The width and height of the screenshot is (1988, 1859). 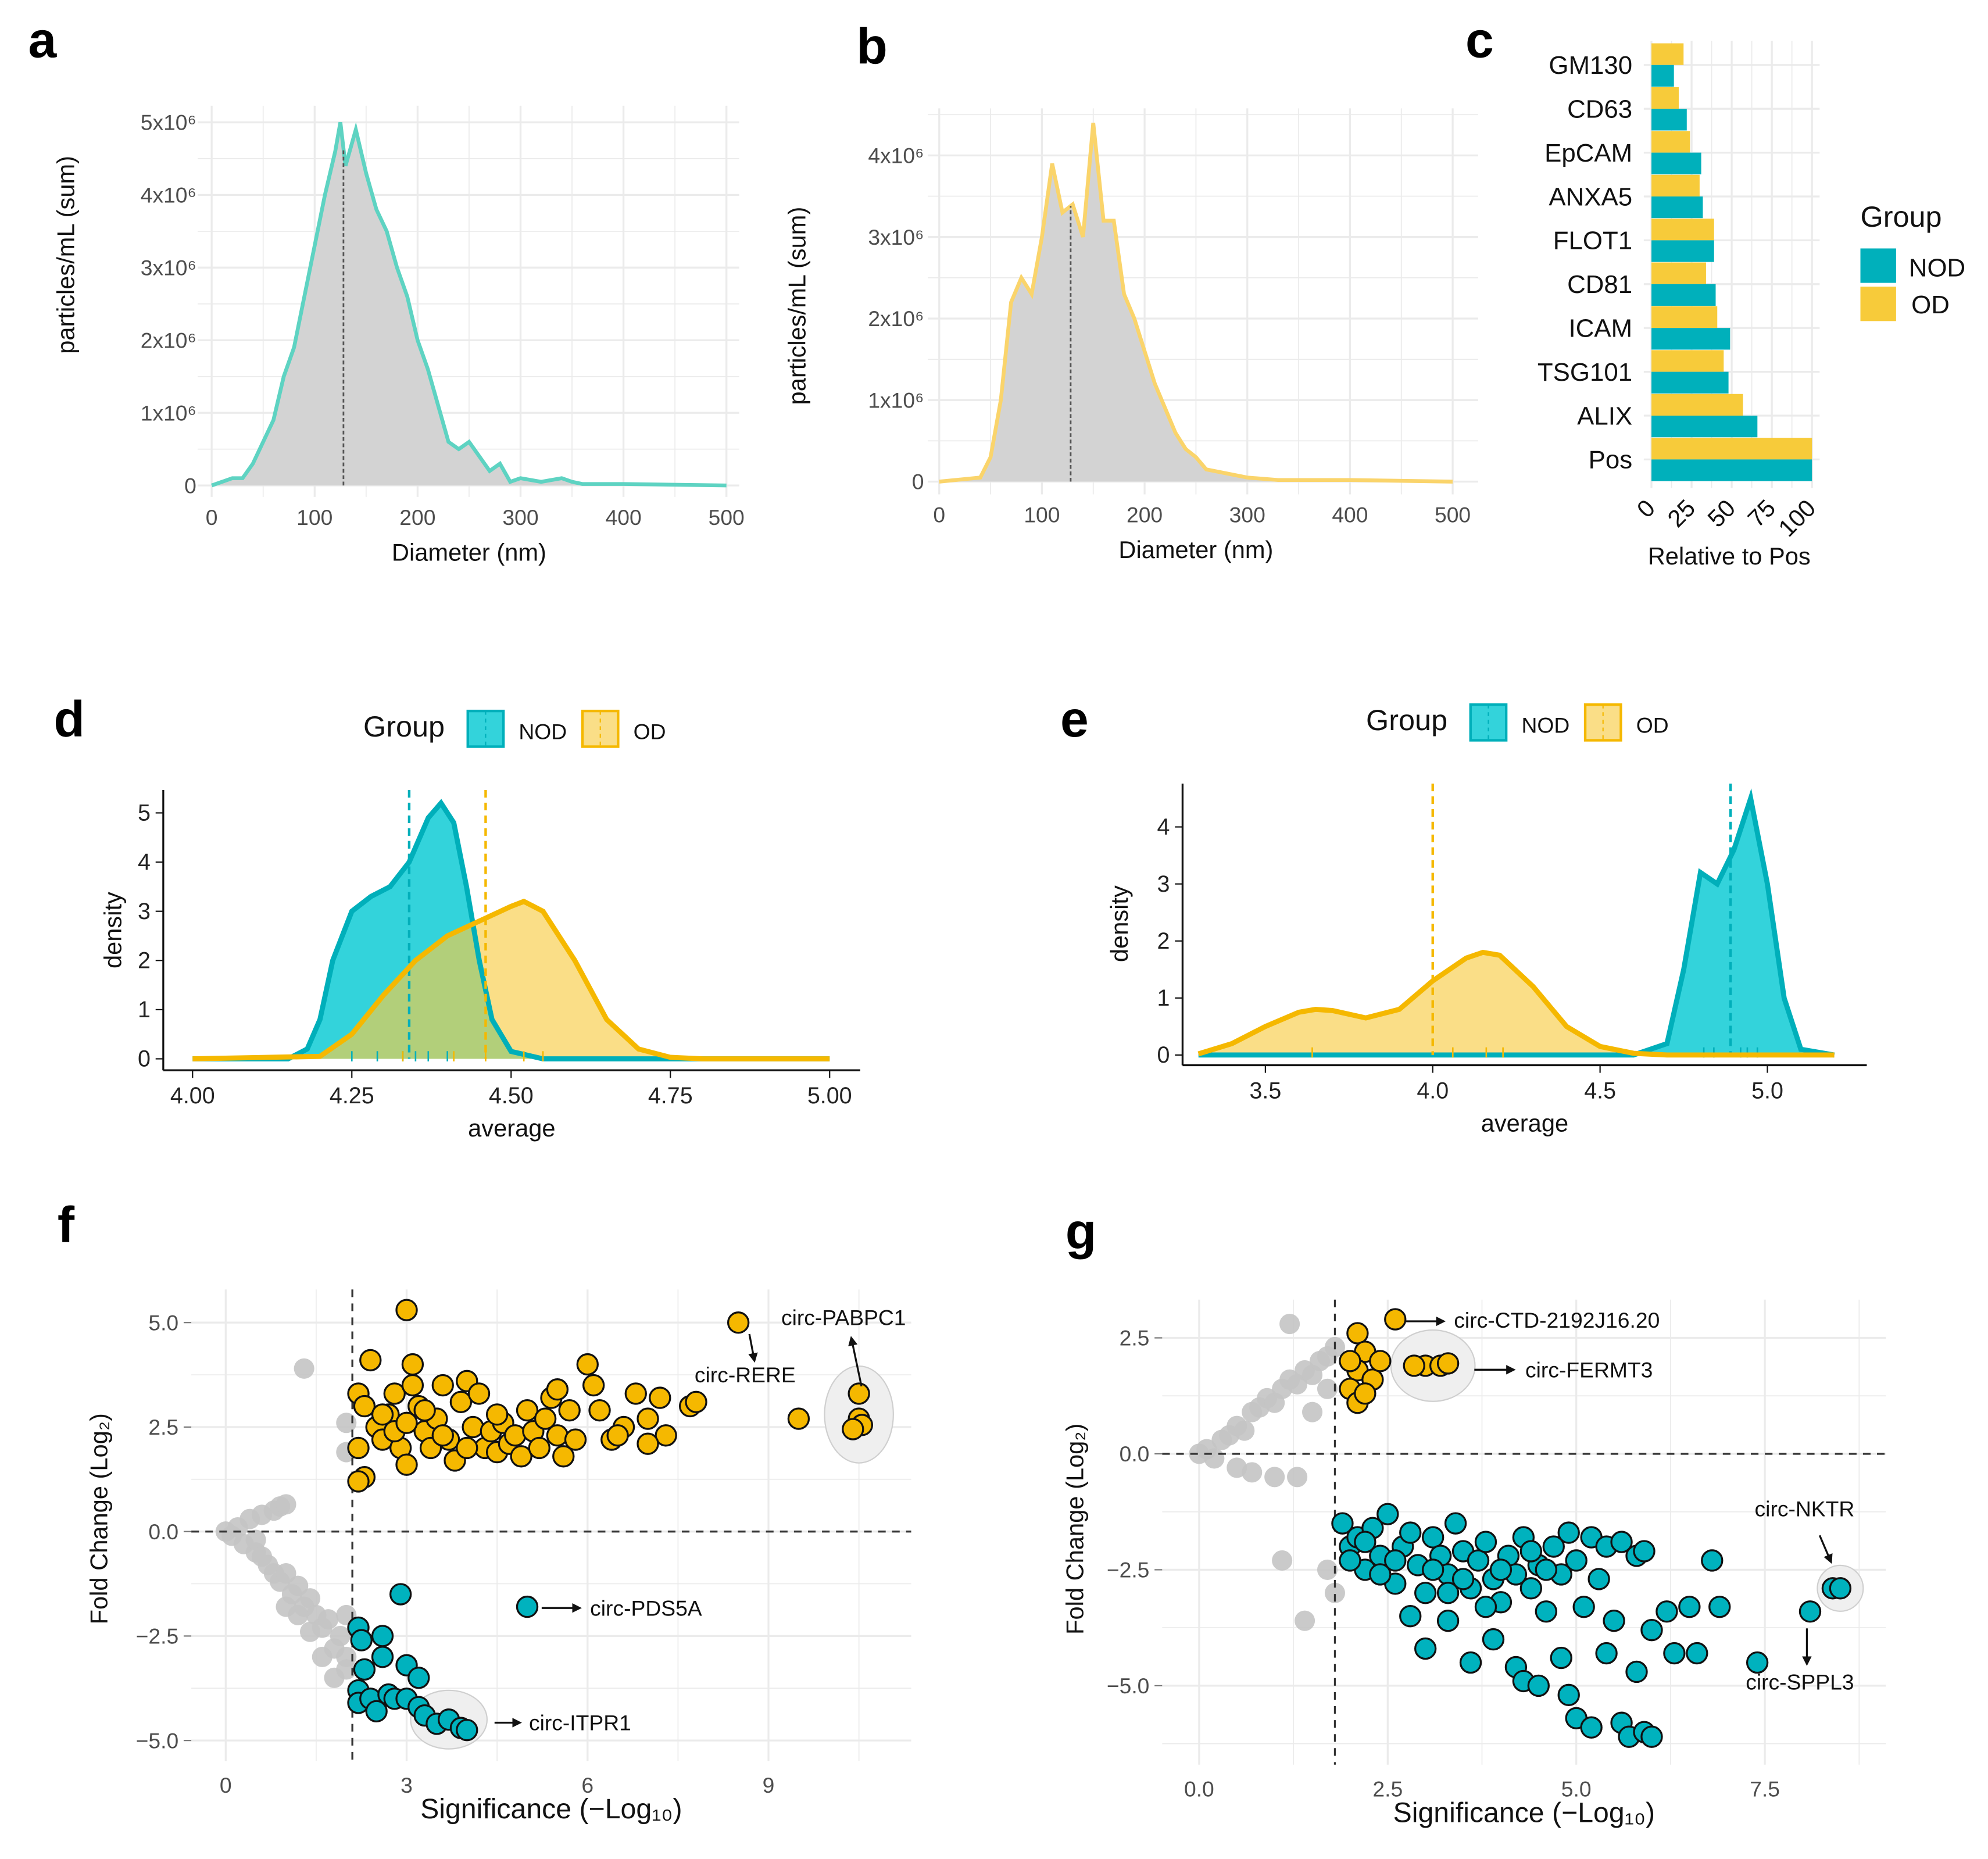 I want to click on density-line-OD, so click(x=511, y=979).